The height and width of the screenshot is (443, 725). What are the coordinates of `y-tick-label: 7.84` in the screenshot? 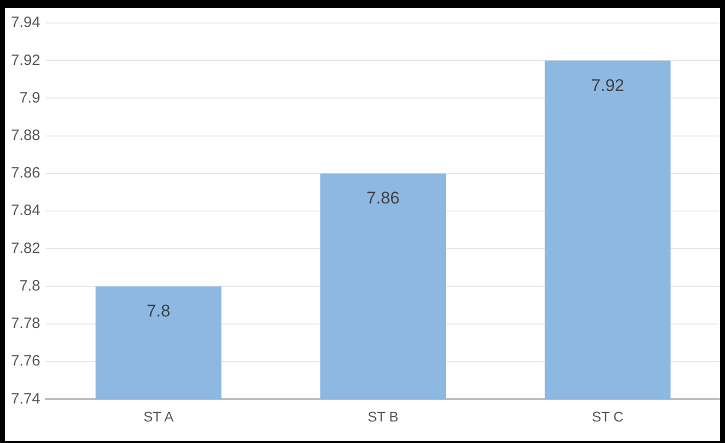 It's located at (25, 211).